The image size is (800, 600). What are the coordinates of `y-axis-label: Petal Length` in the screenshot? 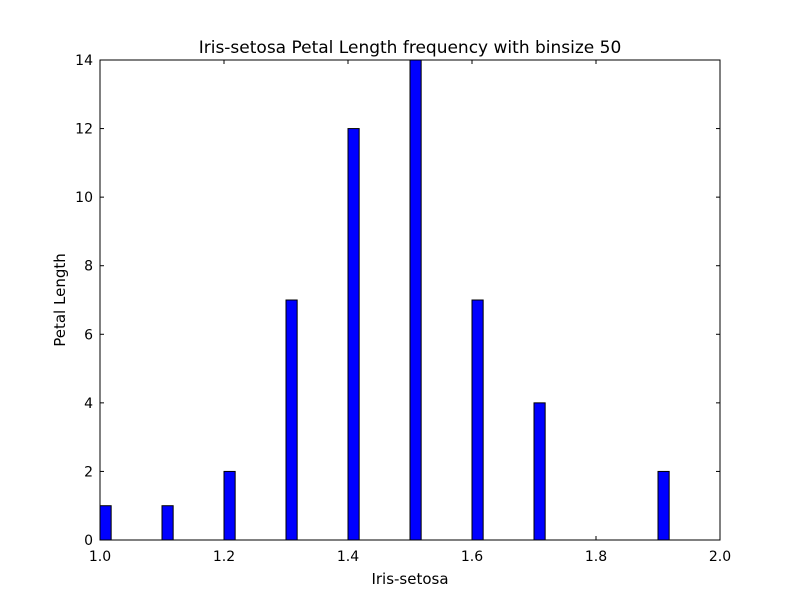 It's located at (60, 300).